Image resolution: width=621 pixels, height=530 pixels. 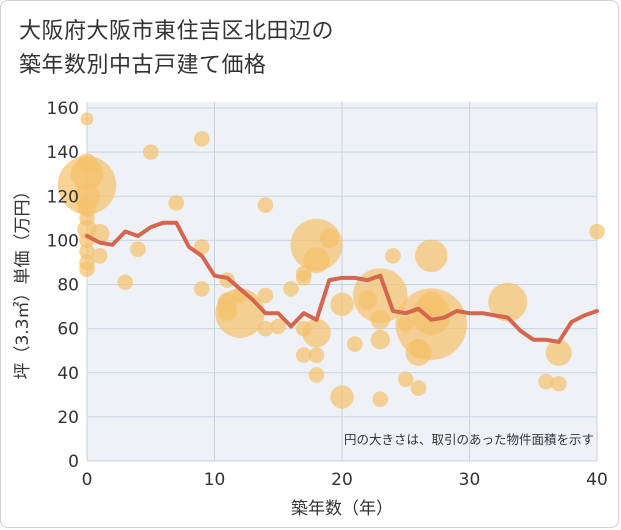 What do you see at coordinates (23, 280) in the screenshot?
I see `y-axis-label: 坪（3.3㎡）単価（万円）` at bounding box center [23, 280].